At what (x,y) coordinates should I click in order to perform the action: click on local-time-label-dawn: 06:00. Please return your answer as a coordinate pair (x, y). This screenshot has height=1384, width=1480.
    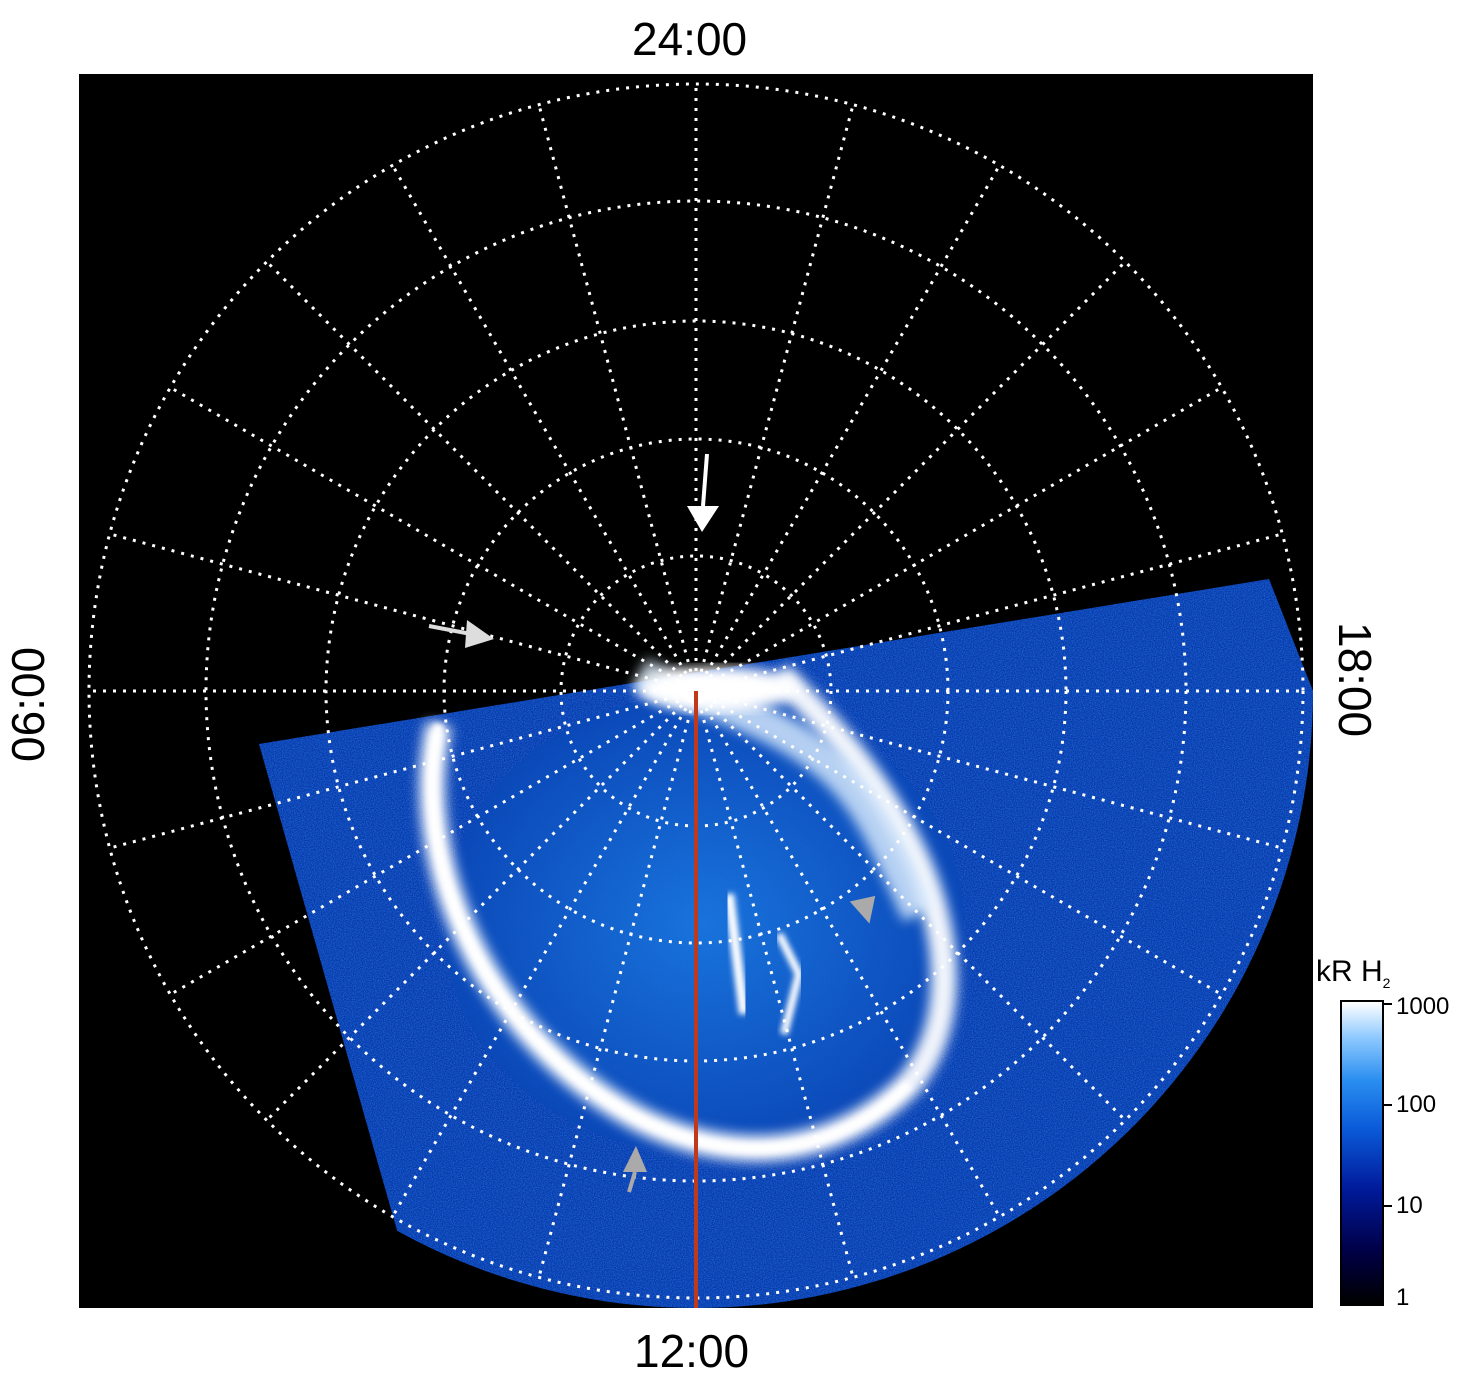
    Looking at the image, I should click on (28, 704).